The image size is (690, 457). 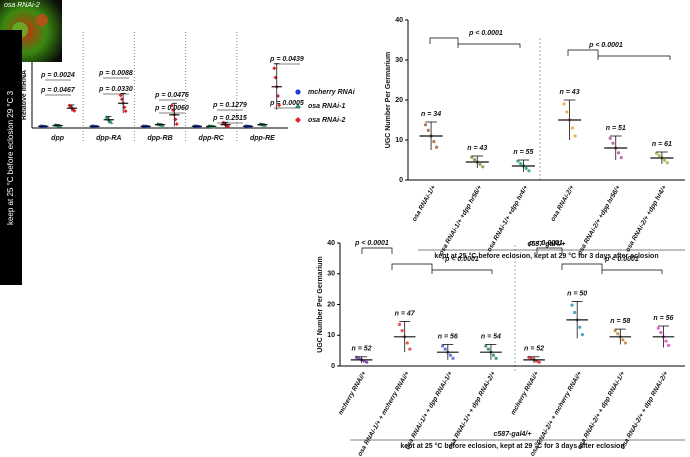 What do you see at coordinates (616, 128) in the screenshot?
I see `n-label: n = 51` at bounding box center [616, 128].